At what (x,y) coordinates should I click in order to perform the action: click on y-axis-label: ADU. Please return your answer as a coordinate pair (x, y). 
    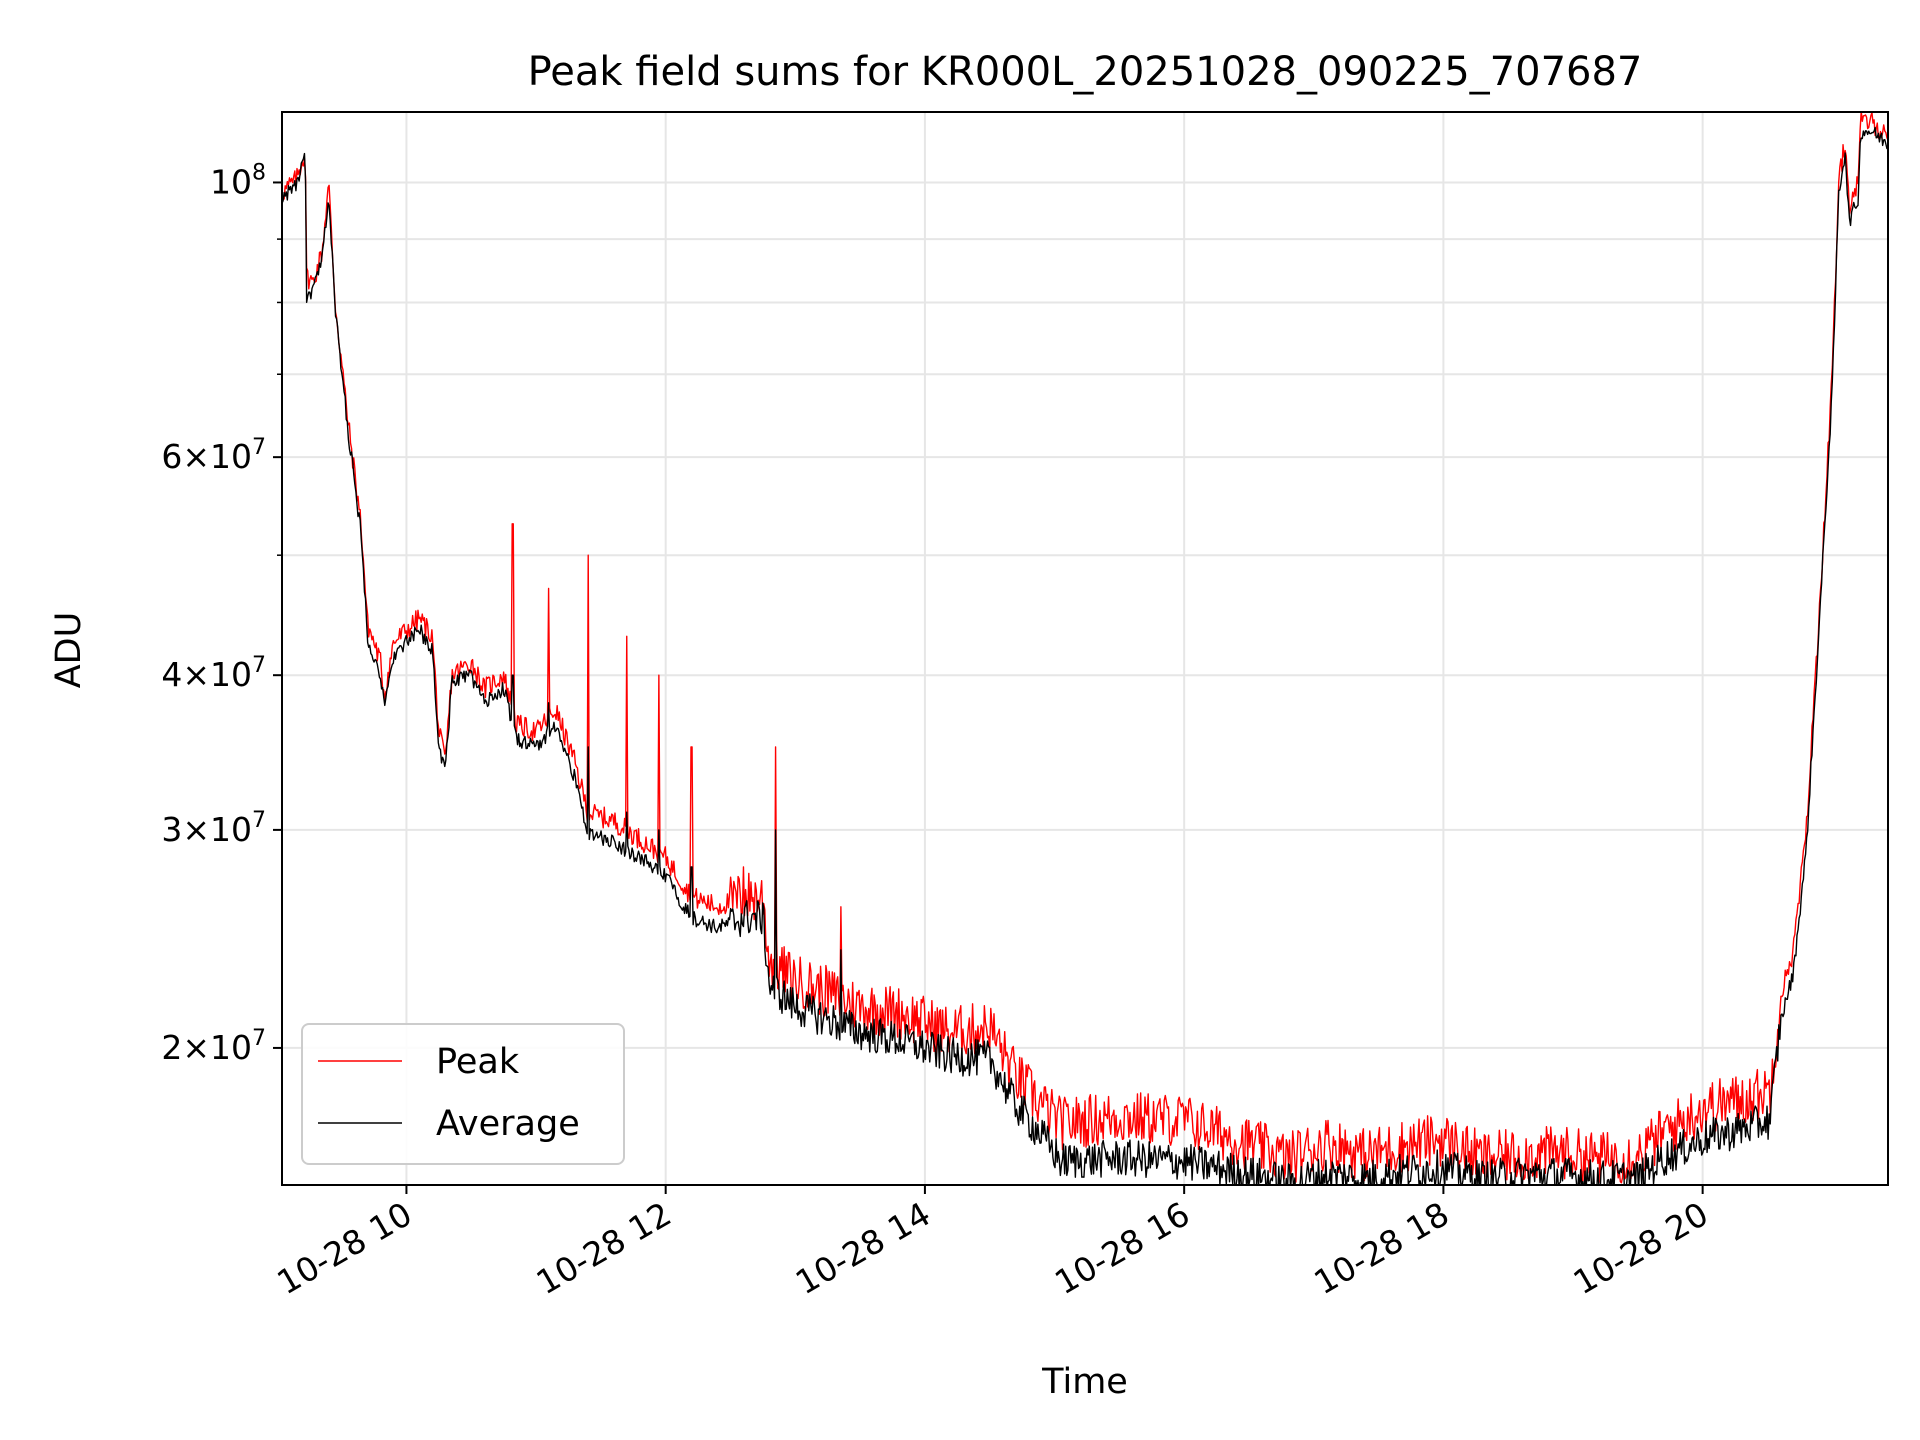
    Looking at the image, I should click on (69, 650).